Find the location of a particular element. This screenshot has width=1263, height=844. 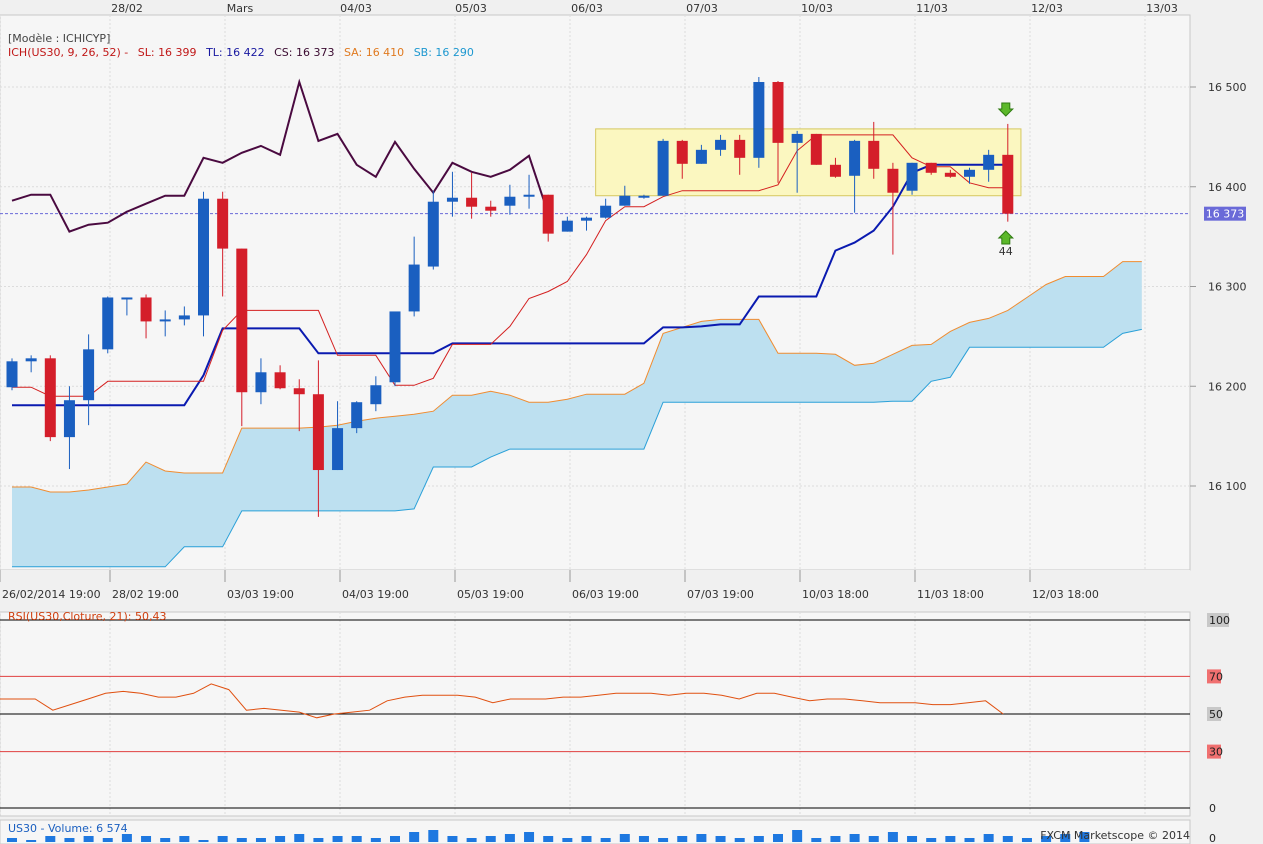

y-tick-label: 16 500 is located at coordinates (1227, 87).